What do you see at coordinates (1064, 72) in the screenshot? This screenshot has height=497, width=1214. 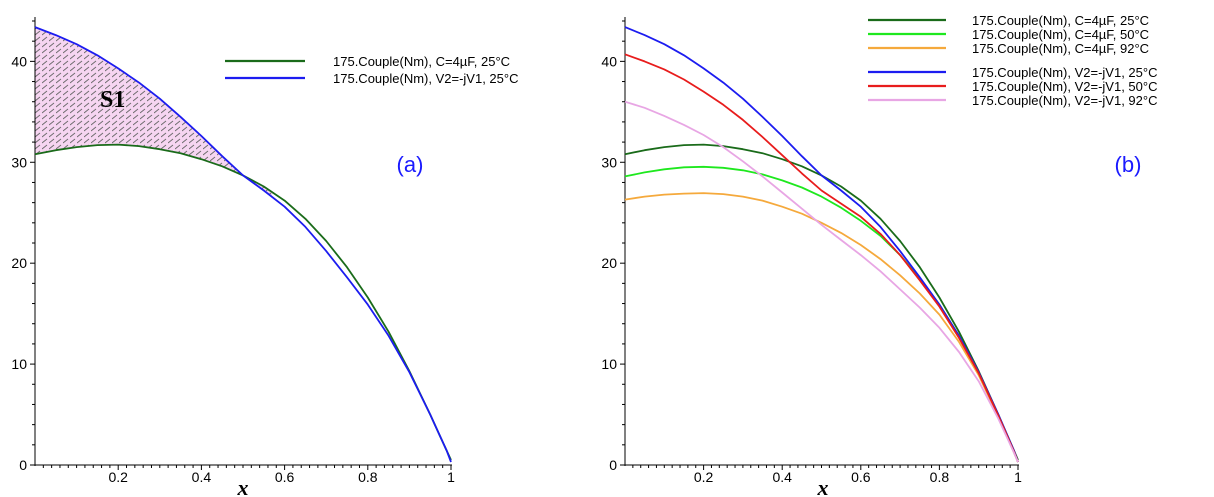 I see `legend-label-3: 175.Couple(Nm), V2=-jV1, 25°C` at bounding box center [1064, 72].